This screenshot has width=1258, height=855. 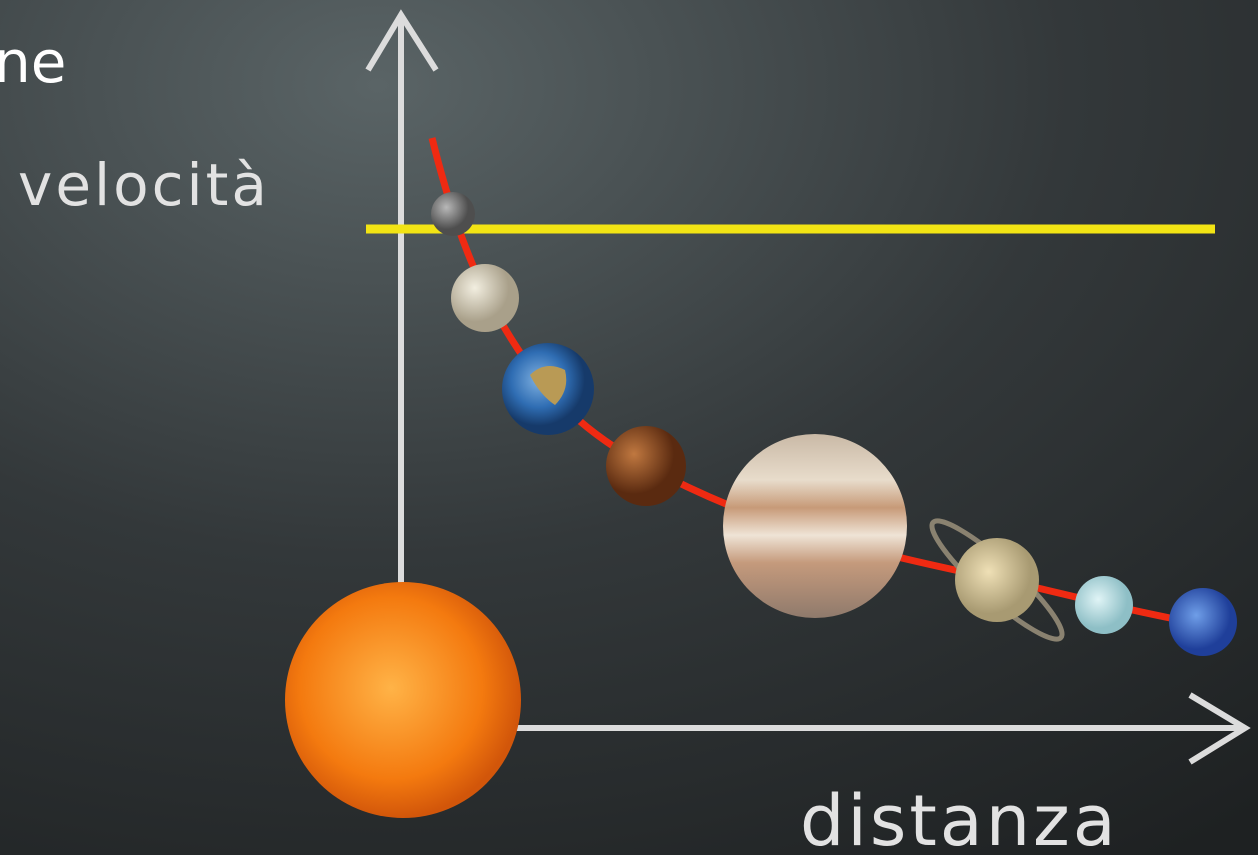 What do you see at coordinates (548, 385) in the screenshot?
I see `earth-continent` at bounding box center [548, 385].